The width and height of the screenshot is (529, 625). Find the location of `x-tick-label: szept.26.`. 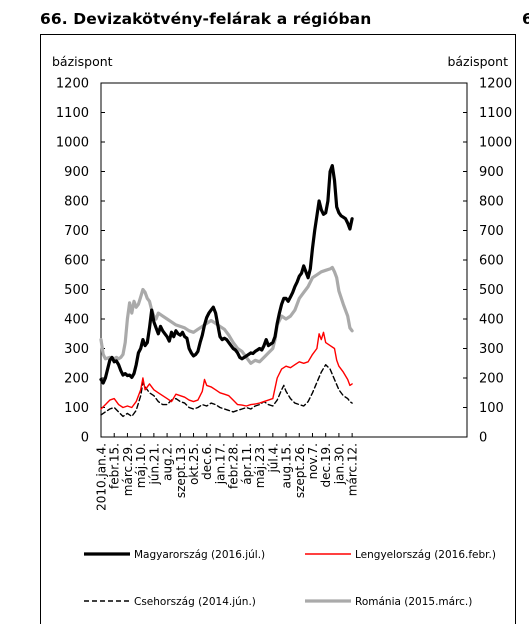

x-tick-label: szept.26. is located at coordinates (300, 470).